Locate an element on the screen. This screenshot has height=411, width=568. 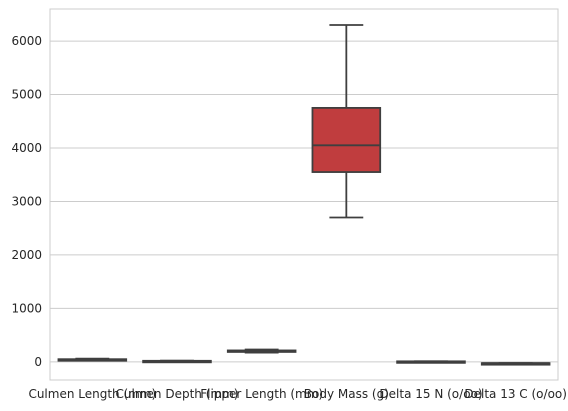
y-tick-label: 1000 is located at coordinates (26, 308).